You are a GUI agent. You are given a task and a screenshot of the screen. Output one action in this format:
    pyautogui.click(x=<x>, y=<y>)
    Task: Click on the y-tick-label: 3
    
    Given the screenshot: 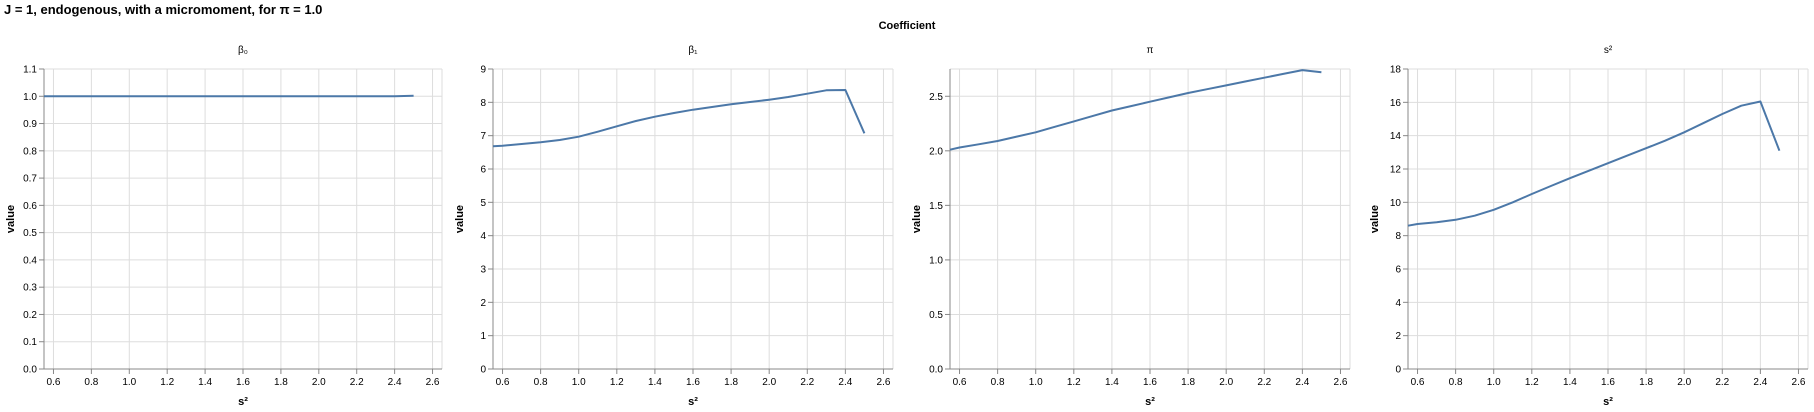 What is the action you would take?
    pyautogui.click(x=483, y=270)
    